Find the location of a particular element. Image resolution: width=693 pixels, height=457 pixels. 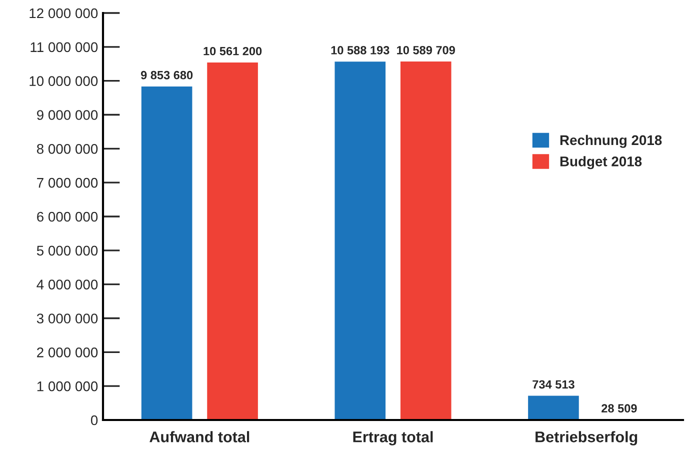

y-tick-label: 11 000 000 is located at coordinates (64, 47).